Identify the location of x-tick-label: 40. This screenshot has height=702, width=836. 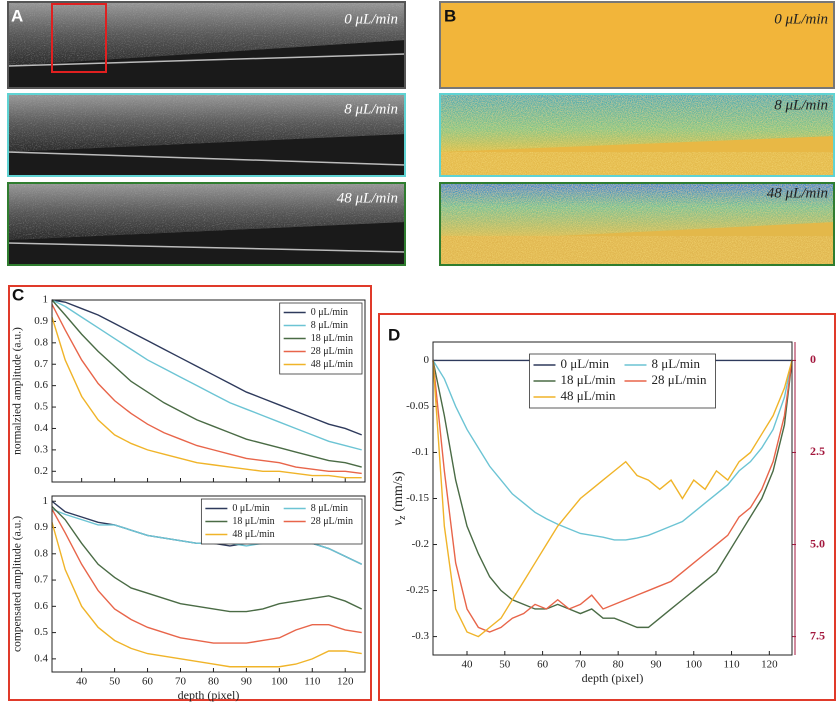
(468, 665).